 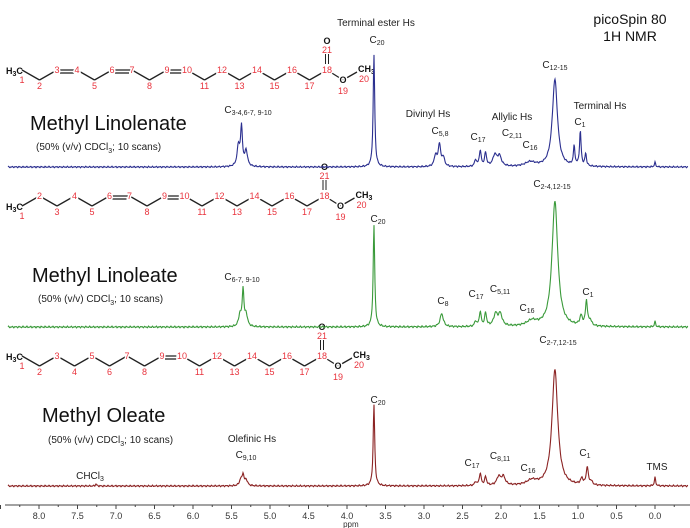 I want to click on x-tick-label: 1.5, so click(x=539, y=516).